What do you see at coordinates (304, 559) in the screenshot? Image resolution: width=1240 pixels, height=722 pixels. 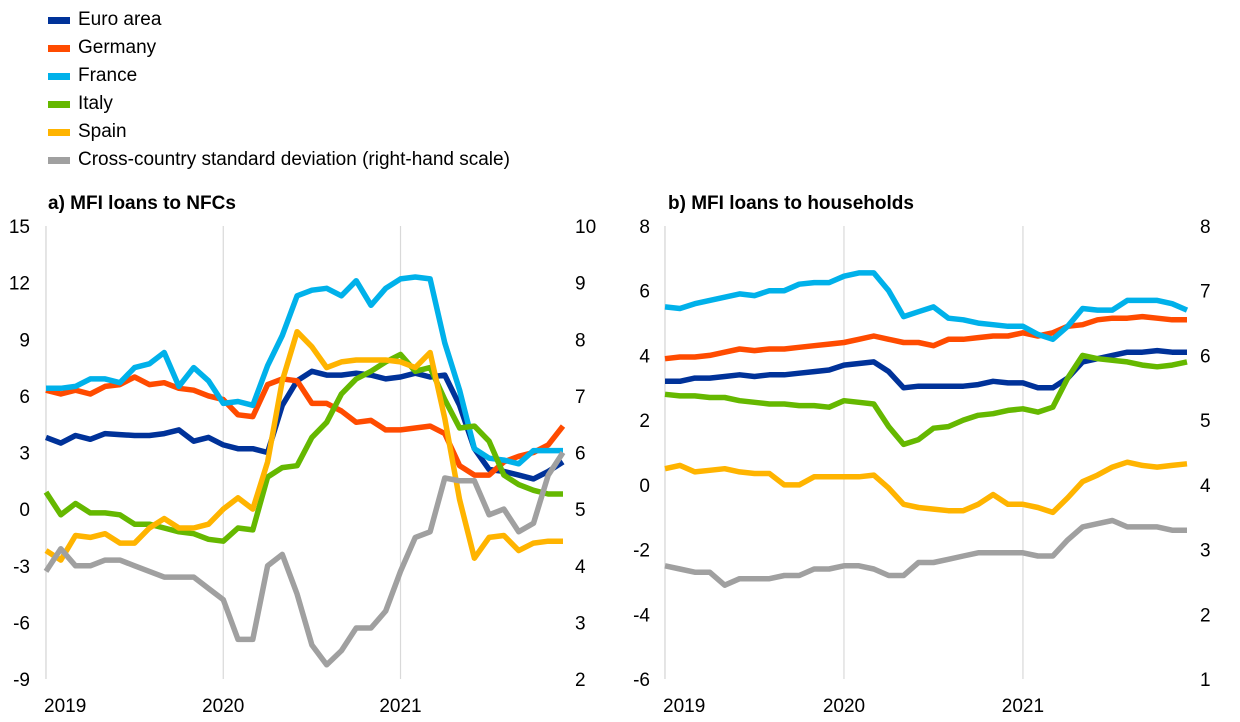 I see `panel-a-series-cross-country-standard-deviati` at bounding box center [304, 559].